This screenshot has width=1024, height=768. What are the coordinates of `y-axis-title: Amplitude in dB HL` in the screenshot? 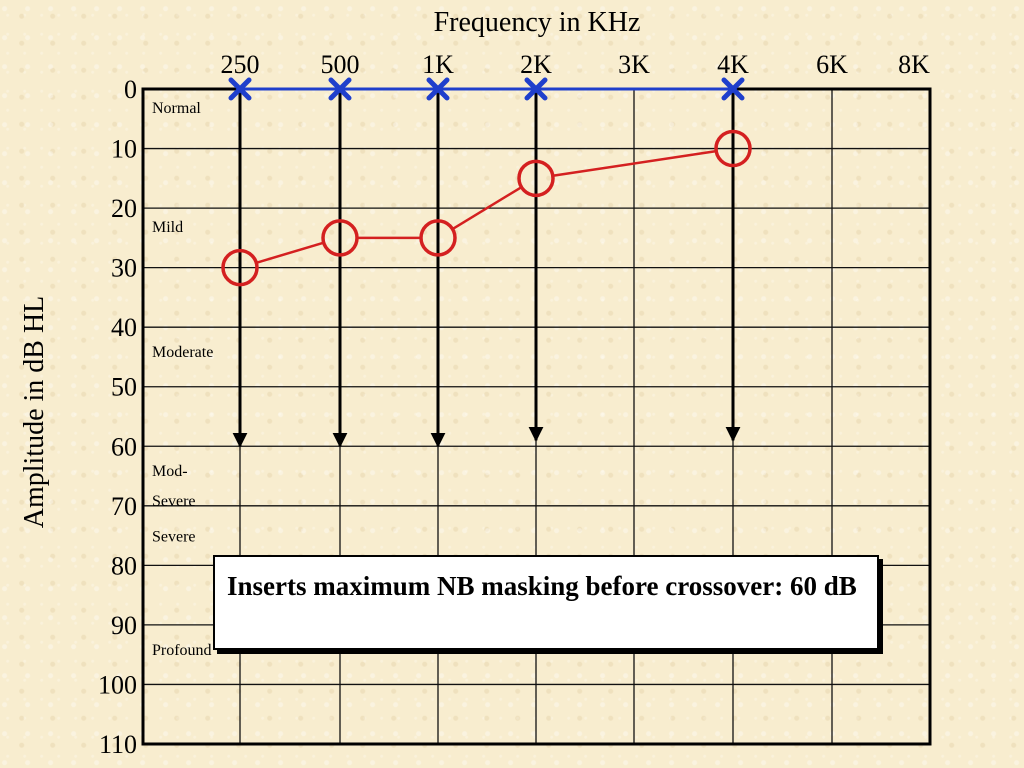 It's located at (34, 412).